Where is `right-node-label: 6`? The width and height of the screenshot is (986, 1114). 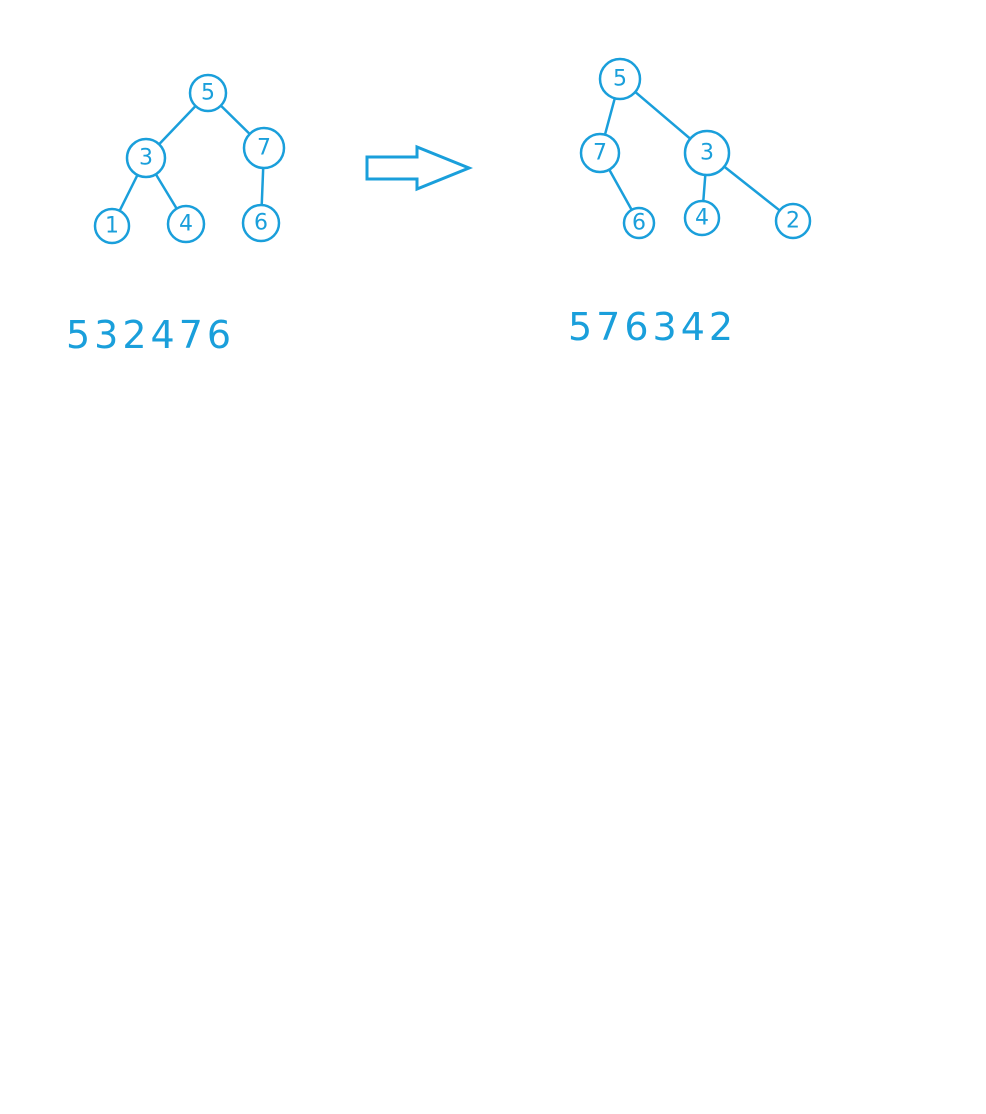 right-node-label: 6 is located at coordinates (639, 223).